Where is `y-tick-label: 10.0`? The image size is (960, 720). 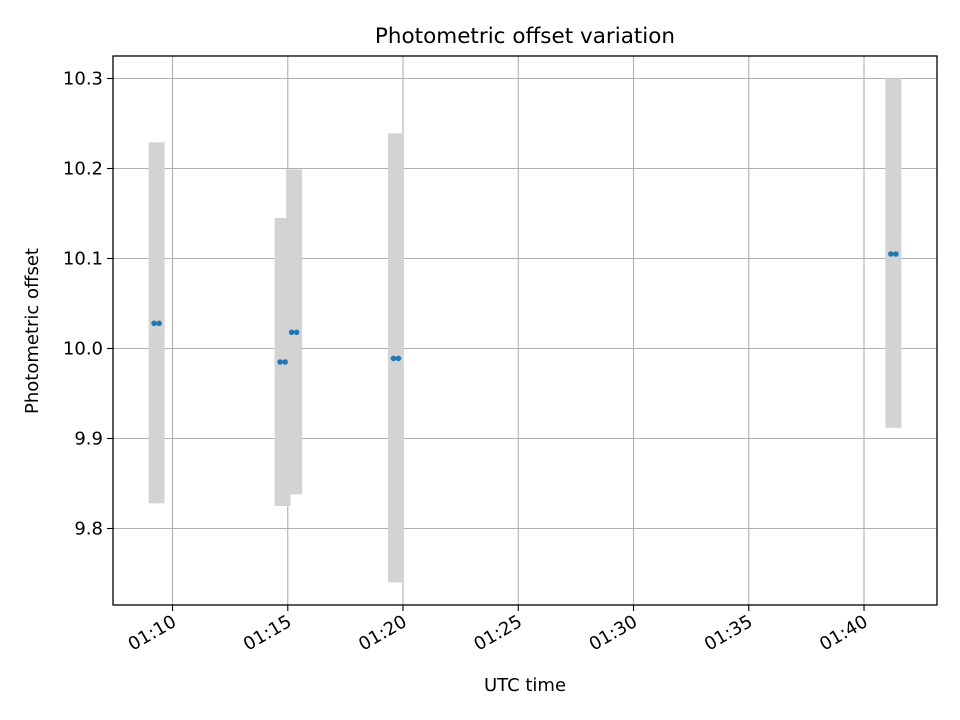 y-tick-label: 10.0 is located at coordinates (83, 349).